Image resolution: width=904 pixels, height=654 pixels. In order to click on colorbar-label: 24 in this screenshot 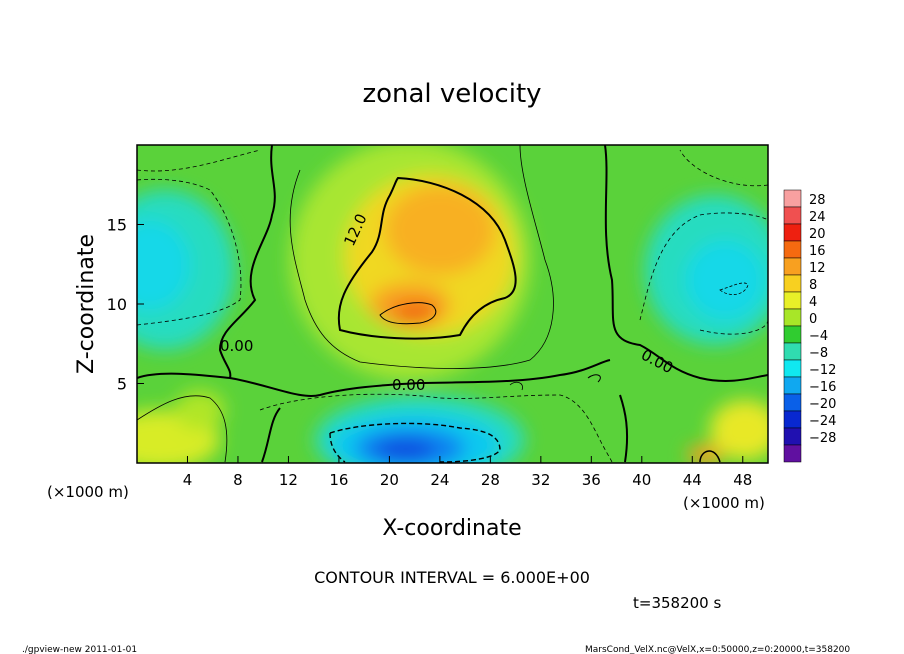, I will do `click(817, 217)`.